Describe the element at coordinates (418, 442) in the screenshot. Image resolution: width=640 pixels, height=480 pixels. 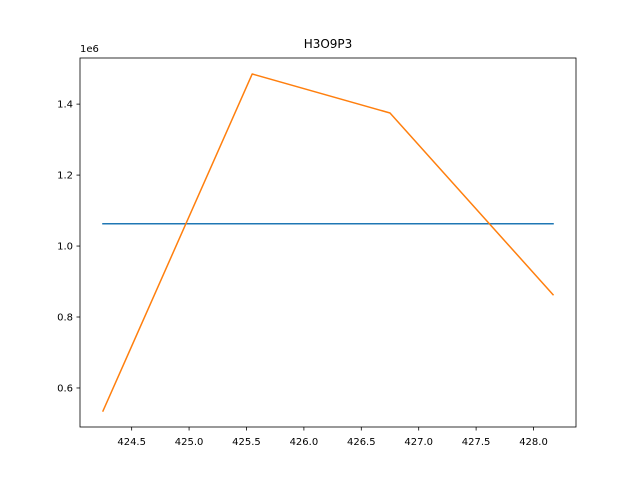
I see `x-tick-label: 427.0` at that location.